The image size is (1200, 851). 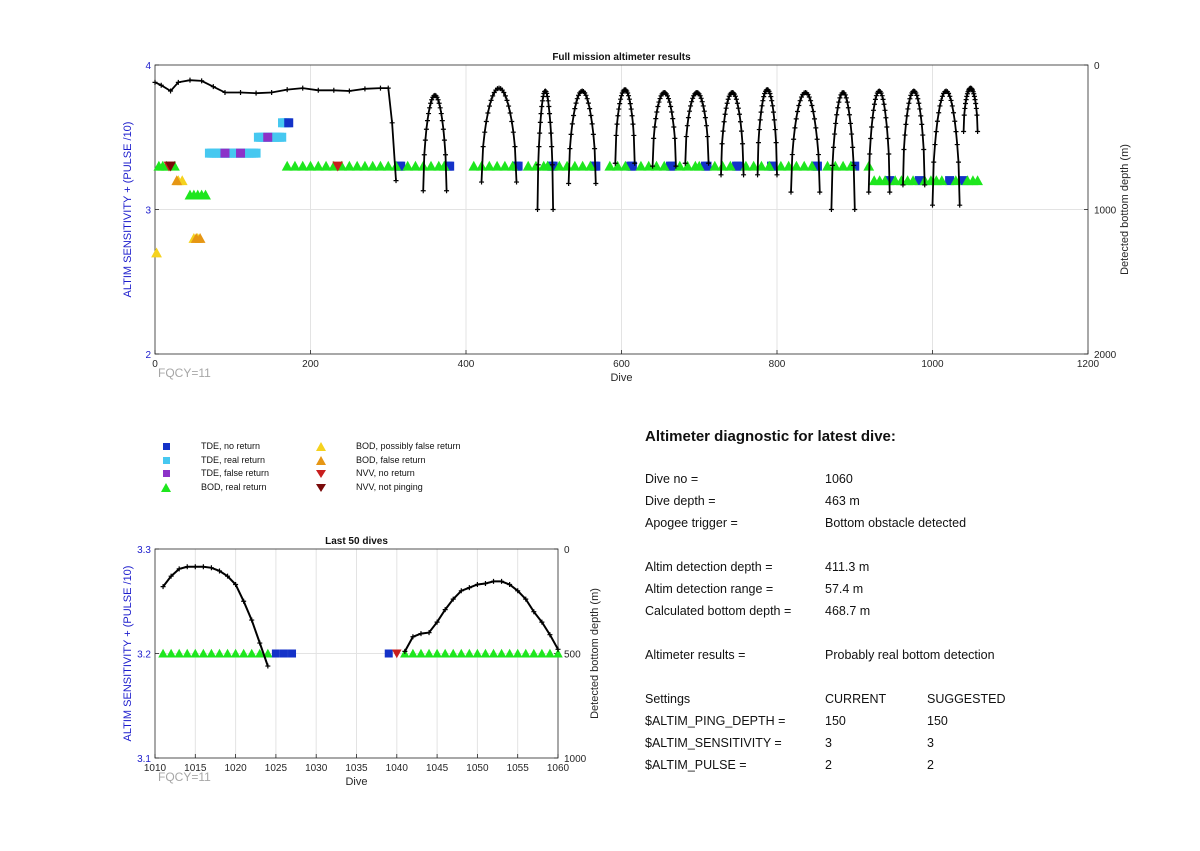 I want to click on y-tick-label: 2, so click(x=148, y=355).